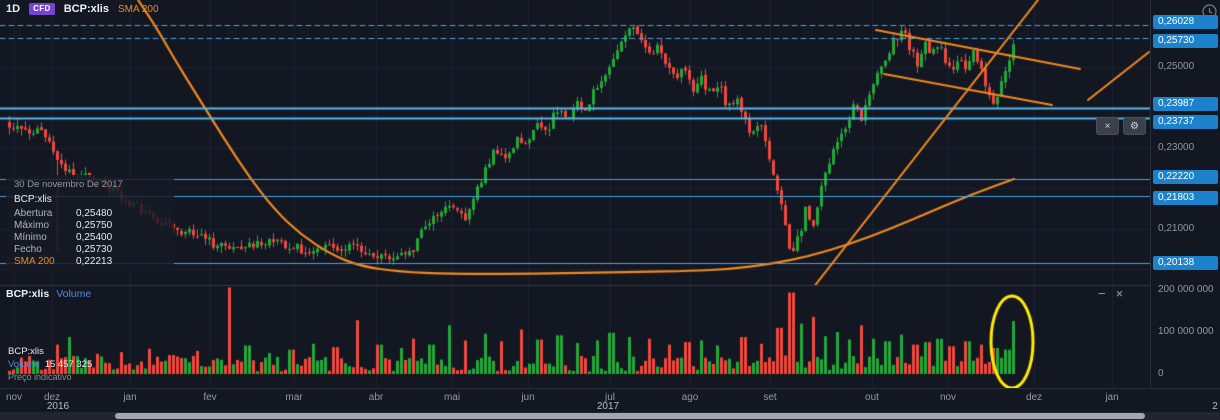 The width and height of the screenshot is (1220, 420). What do you see at coordinates (40, 377) in the screenshot?
I see `indicative-price-note: Preço indicativo` at bounding box center [40, 377].